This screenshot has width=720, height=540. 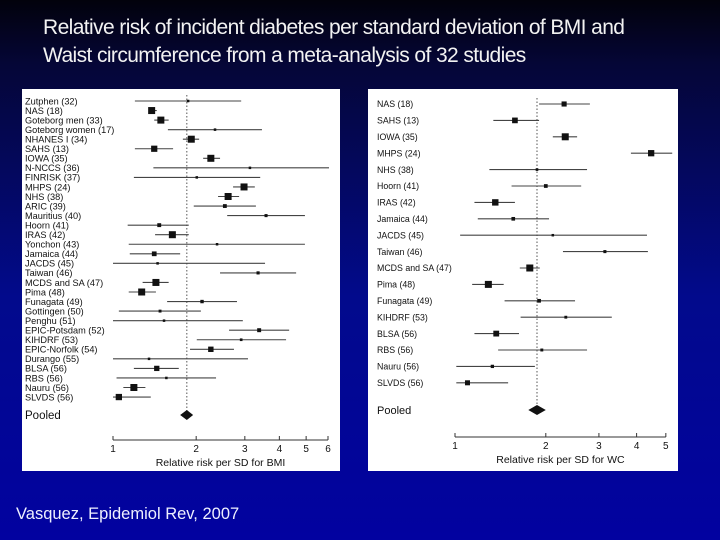 I want to click on wc-x-tick-label: 1, so click(x=455, y=446).